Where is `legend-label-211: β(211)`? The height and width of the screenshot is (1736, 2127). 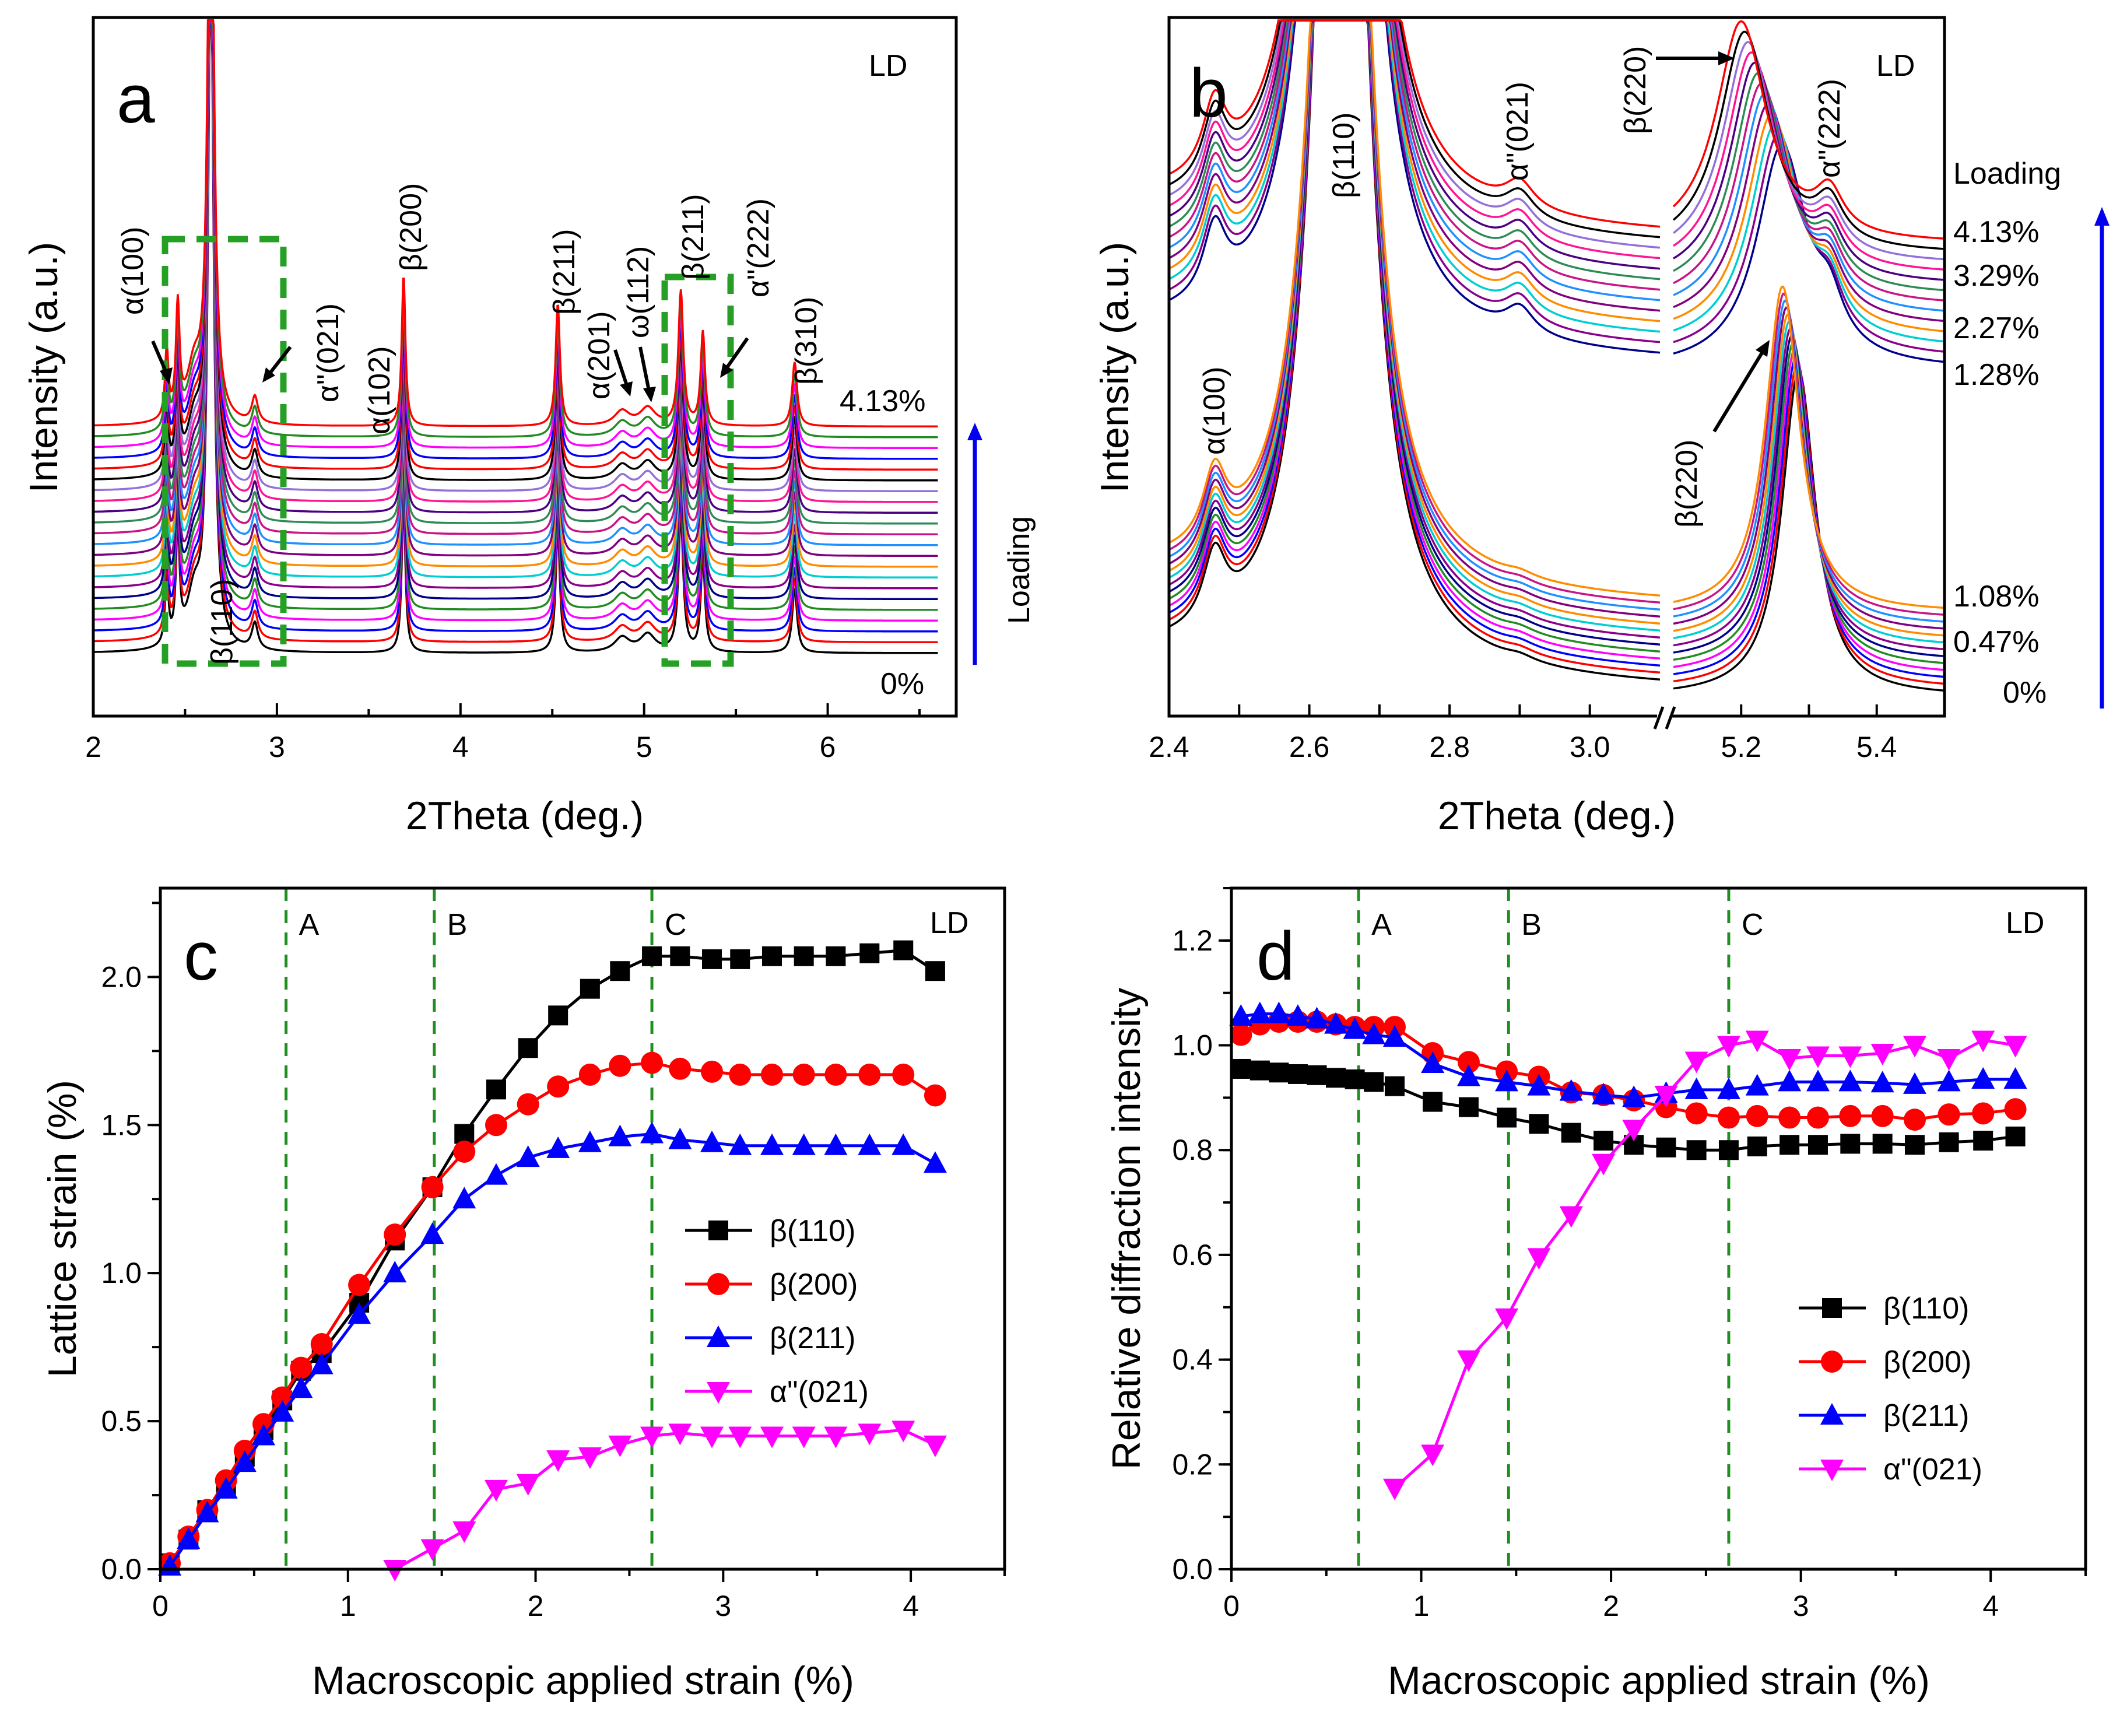
legend-label-211: β(211) is located at coordinates (1926, 1416).